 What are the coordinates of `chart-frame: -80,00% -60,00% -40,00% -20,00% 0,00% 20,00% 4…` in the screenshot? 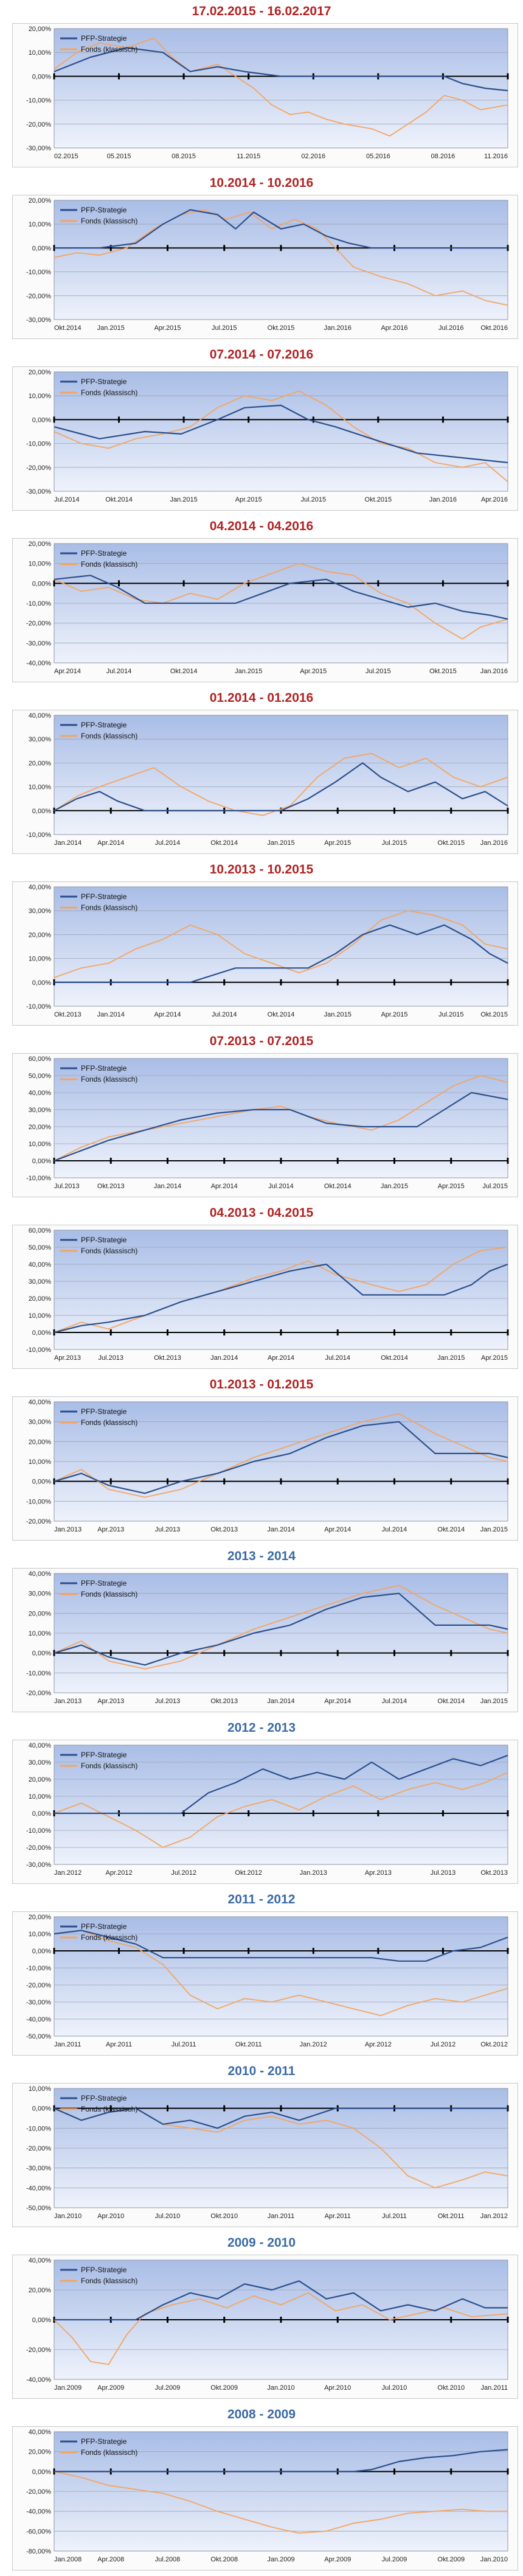 It's located at (265, 2499).